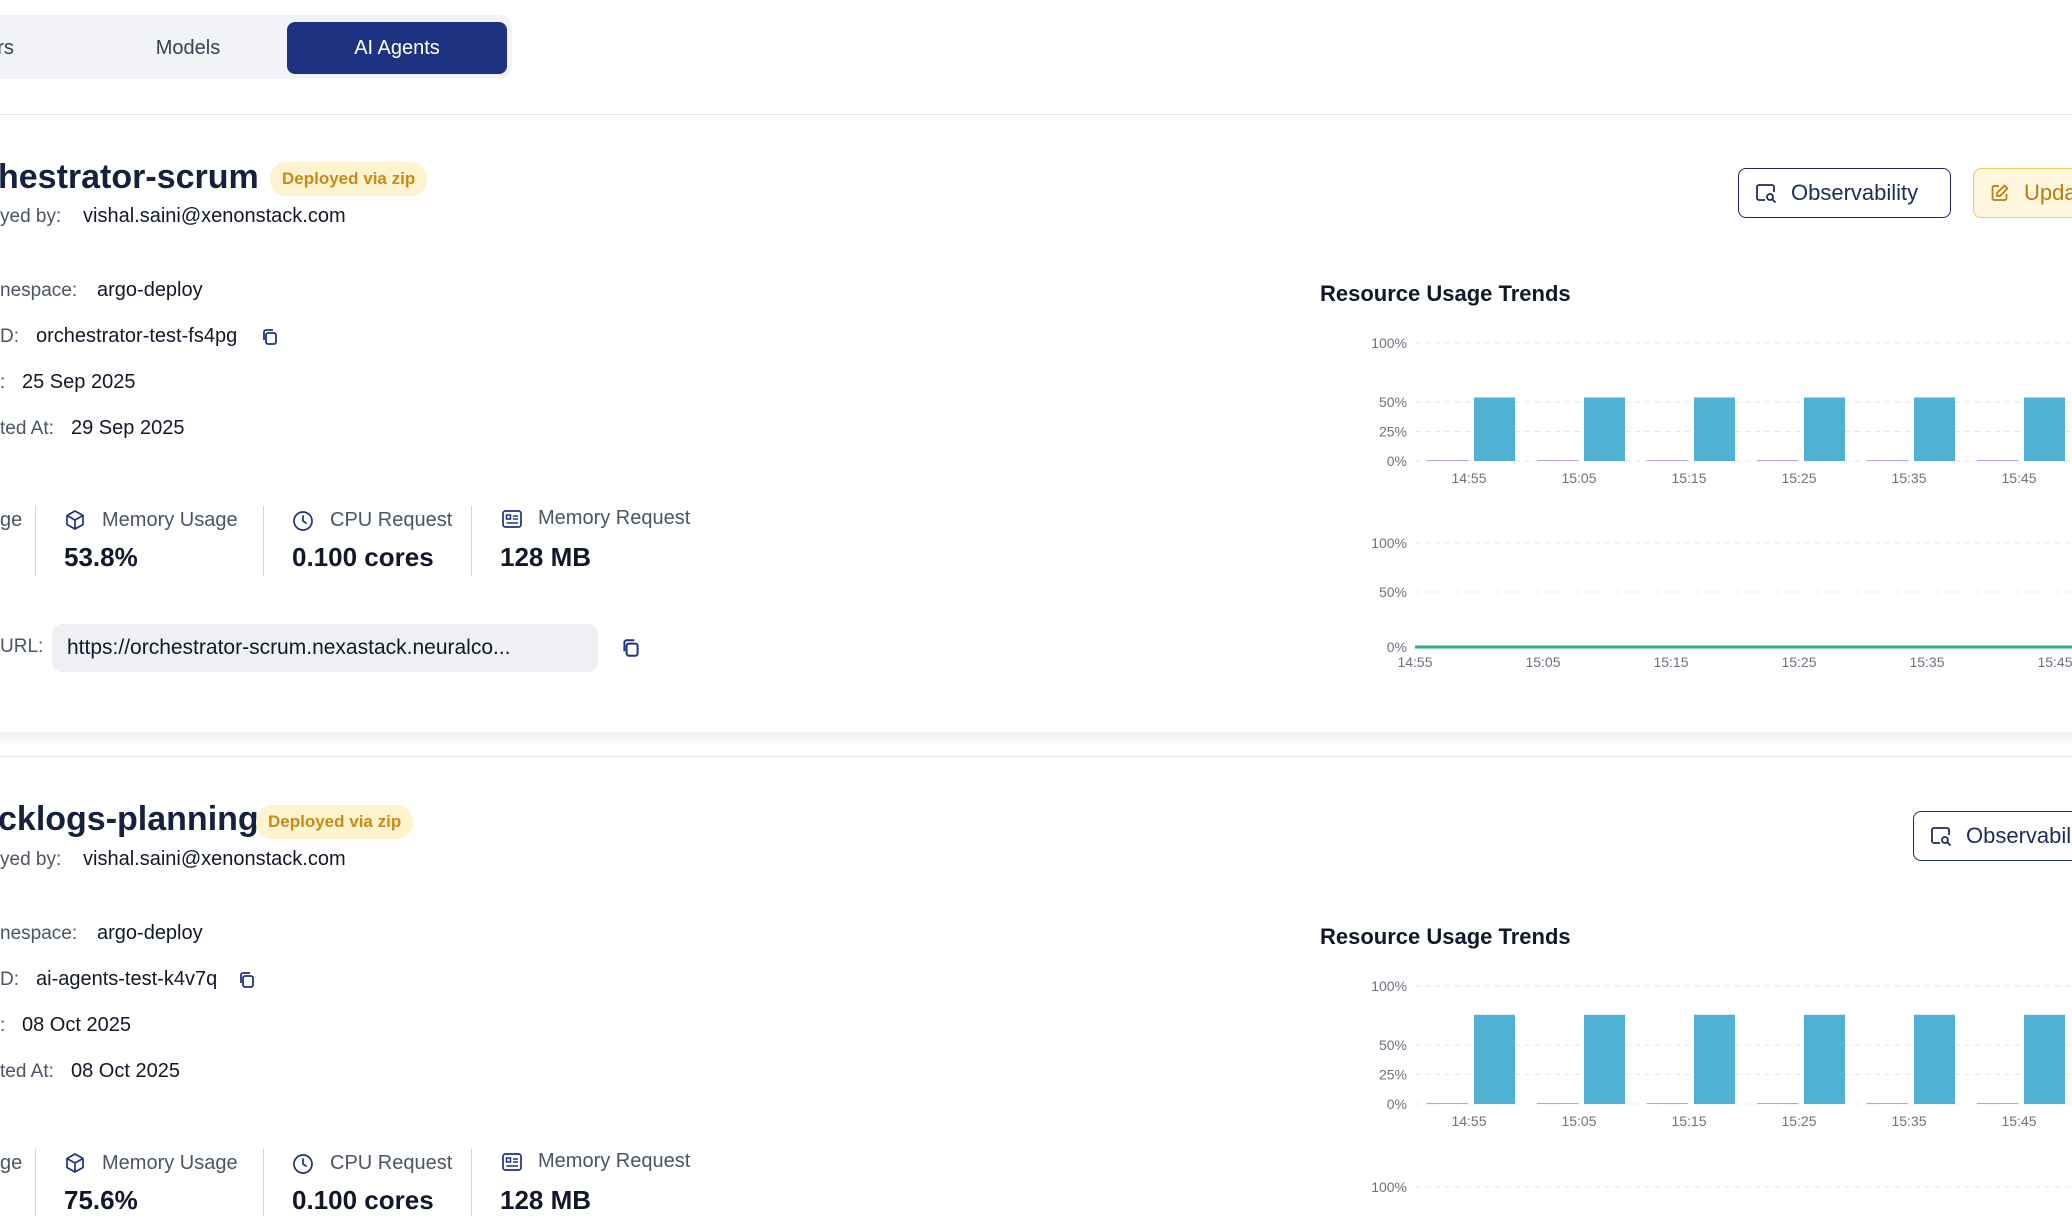  What do you see at coordinates (1855, 192) in the screenshot?
I see `observability-button-label: Observability` at bounding box center [1855, 192].